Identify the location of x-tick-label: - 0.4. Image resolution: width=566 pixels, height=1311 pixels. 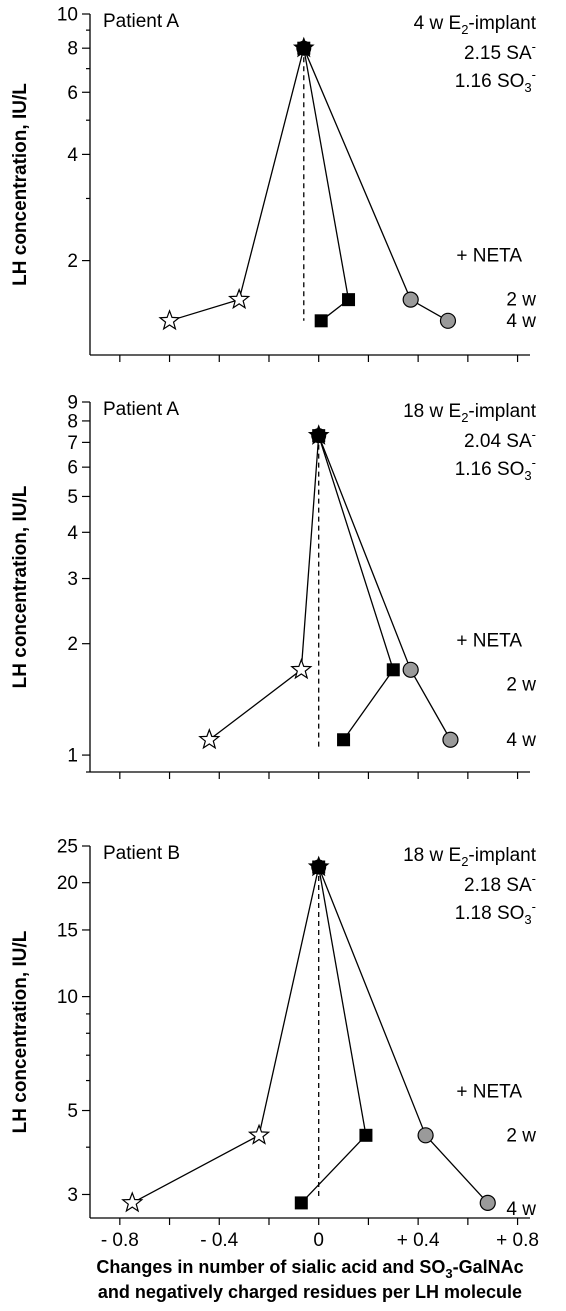
(219, 1240).